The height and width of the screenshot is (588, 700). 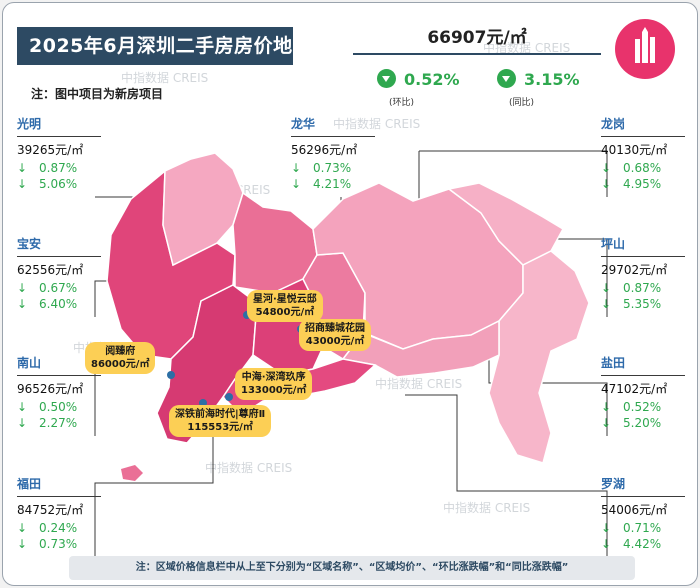 What do you see at coordinates (402, 103) in the screenshot?
I see `mom-label: (环比)` at bounding box center [402, 103].